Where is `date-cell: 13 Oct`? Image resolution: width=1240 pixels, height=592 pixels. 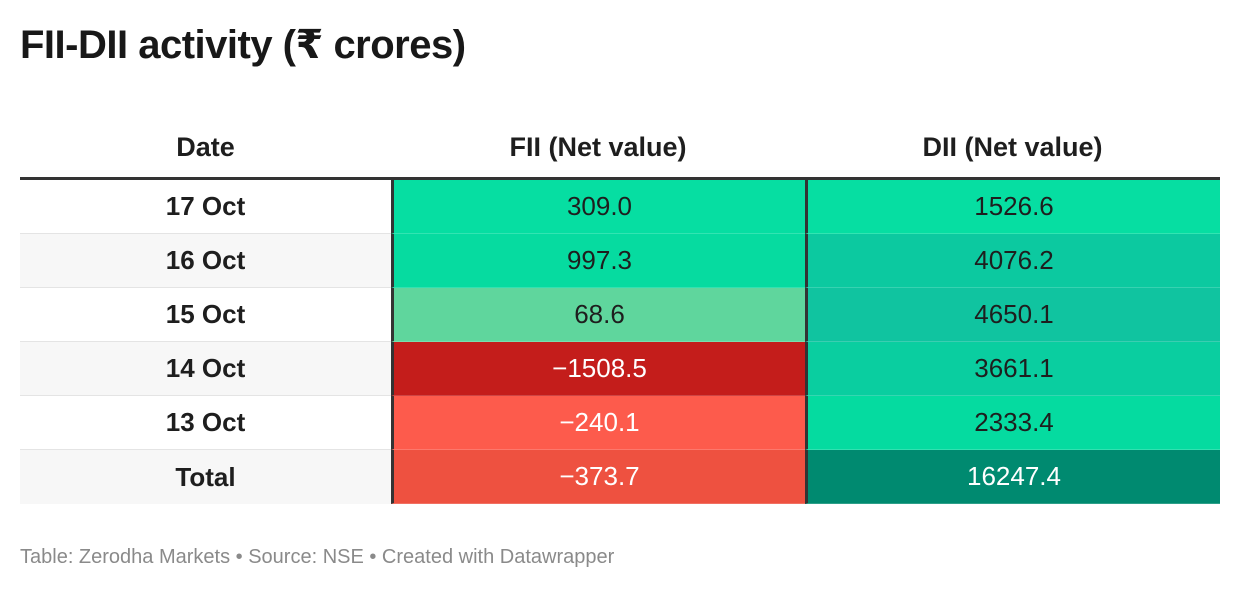
date-cell: 13 Oct is located at coordinates (205, 423).